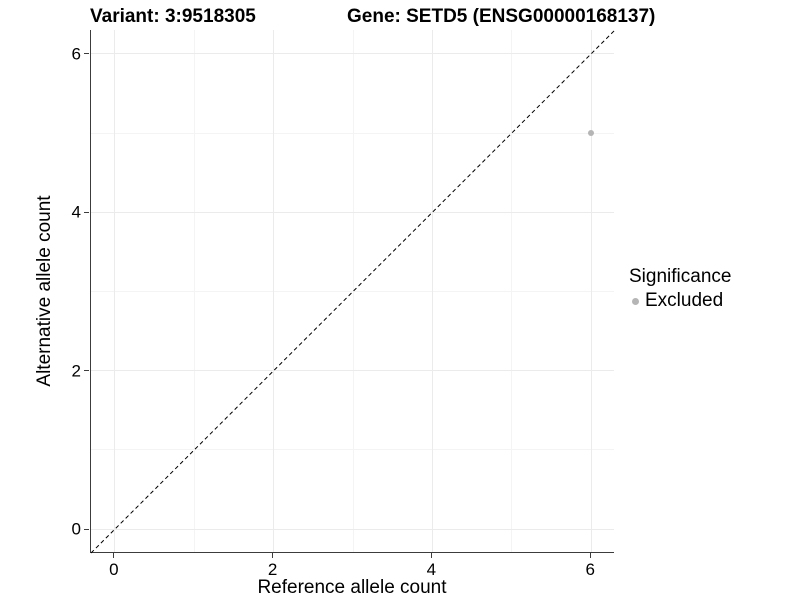 Image resolution: width=800 pixels, height=600 pixels. Describe the element at coordinates (352, 587) in the screenshot. I see `x-axis-title: Reference allele count` at that location.